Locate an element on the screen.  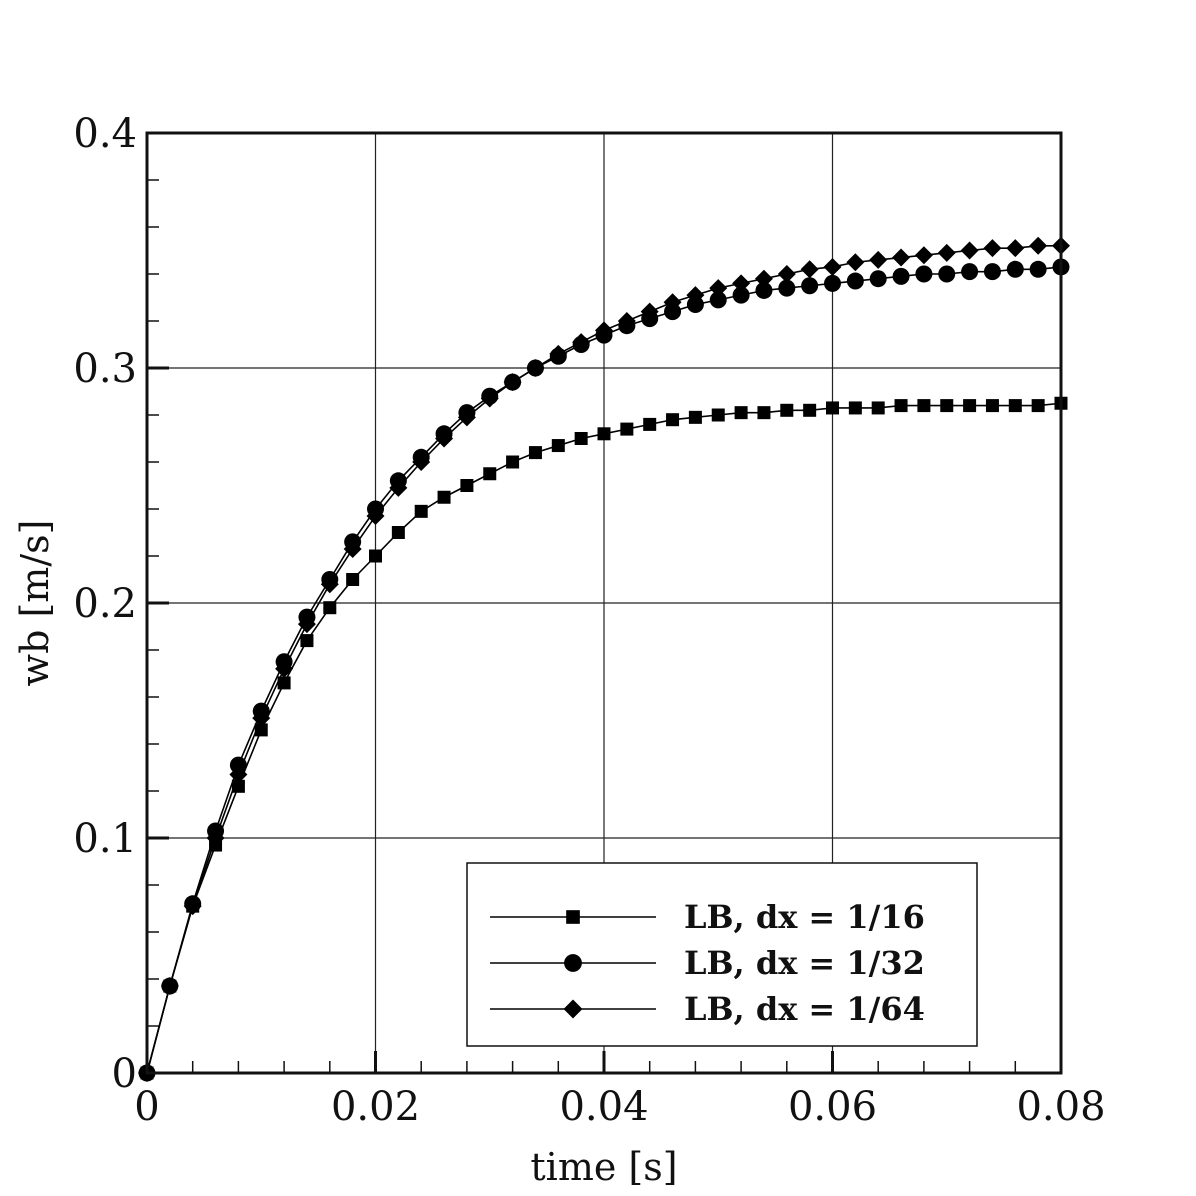
legend-label: LB, dx = 1/32 is located at coordinates (804, 963).